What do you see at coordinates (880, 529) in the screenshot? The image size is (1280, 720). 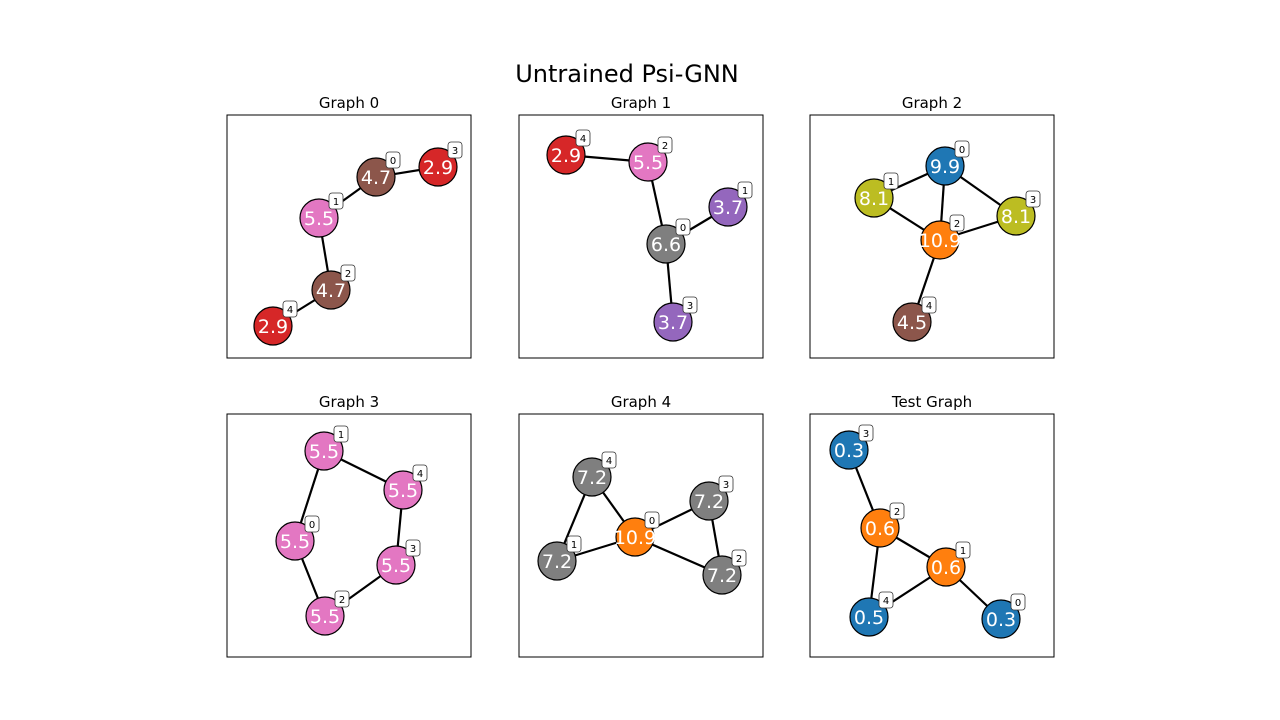 I see `node-value-label: 0.6` at bounding box center [880, 529].